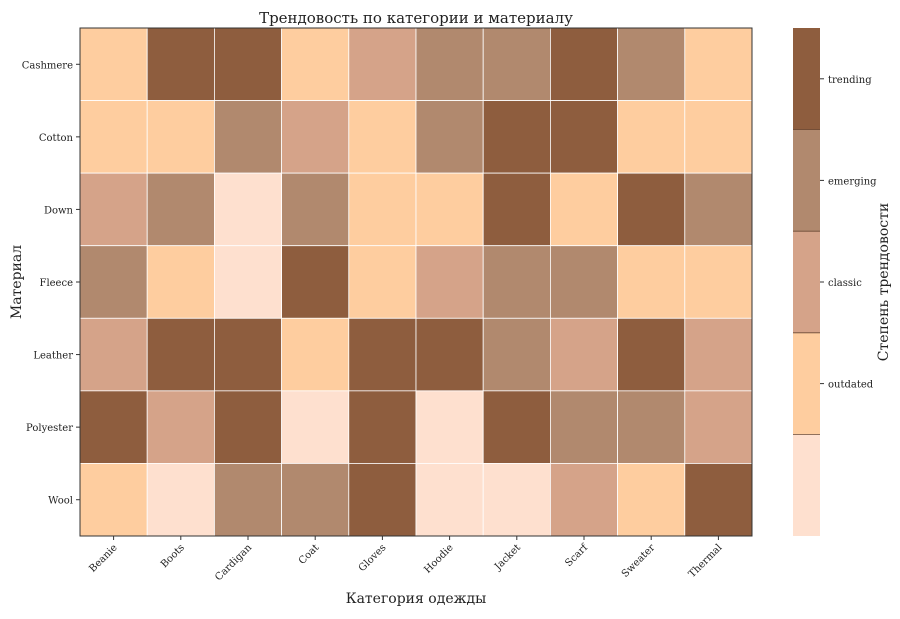 This screenshot has width=900, height=619. What do you see at coordinates (507, 557) in the screenshot?
I see `x-tick-label: Jacket` at bounding box center [507, 557].